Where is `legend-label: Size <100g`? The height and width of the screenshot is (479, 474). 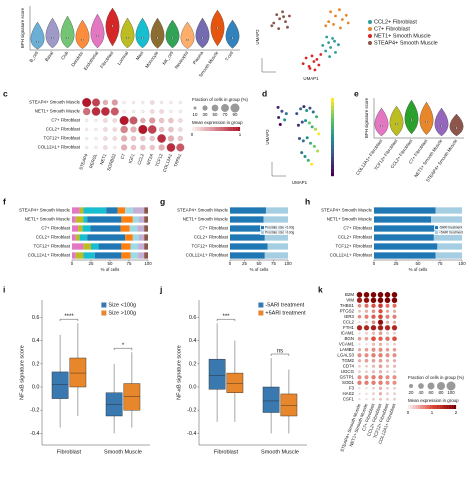
legend-label: Size <100g is located at coordinates (122, 305).